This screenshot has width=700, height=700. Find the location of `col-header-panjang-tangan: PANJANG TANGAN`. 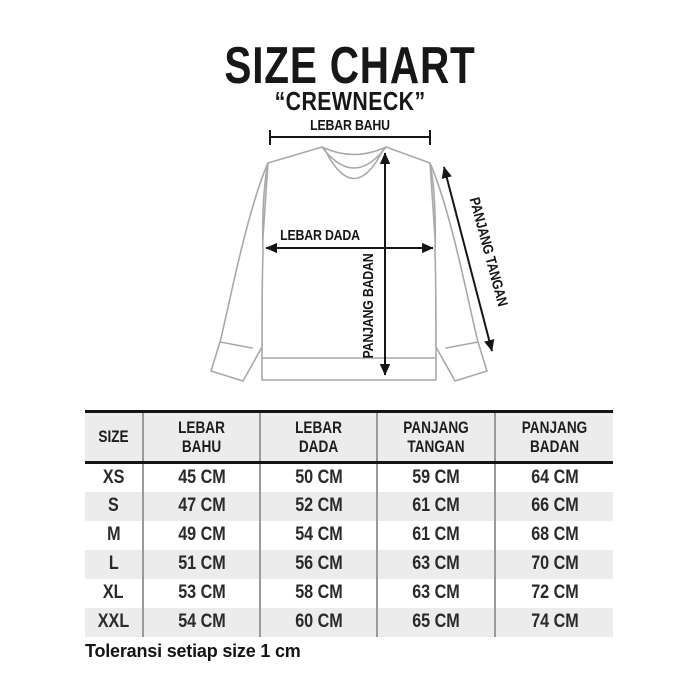

col-header-panjang-tangan: PANJANG TANGAN is located at coordinates (435, 437).